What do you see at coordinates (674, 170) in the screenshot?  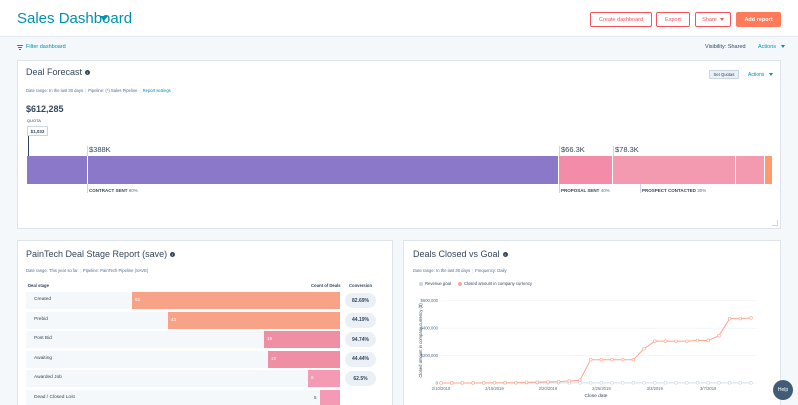 I see `forecast-segment-prospect-contacted` at bounding box center [674, 170].